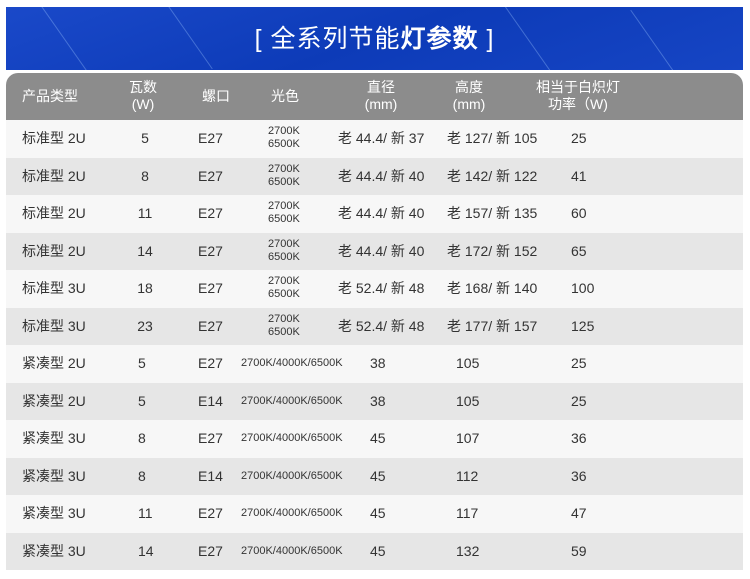 The image size is (750, 579). What do you see at coordinates (381, 138) in the screenshot?
I see `cell-diameter: 老 44.4/ 新 37` at bounding box center [381, 138].